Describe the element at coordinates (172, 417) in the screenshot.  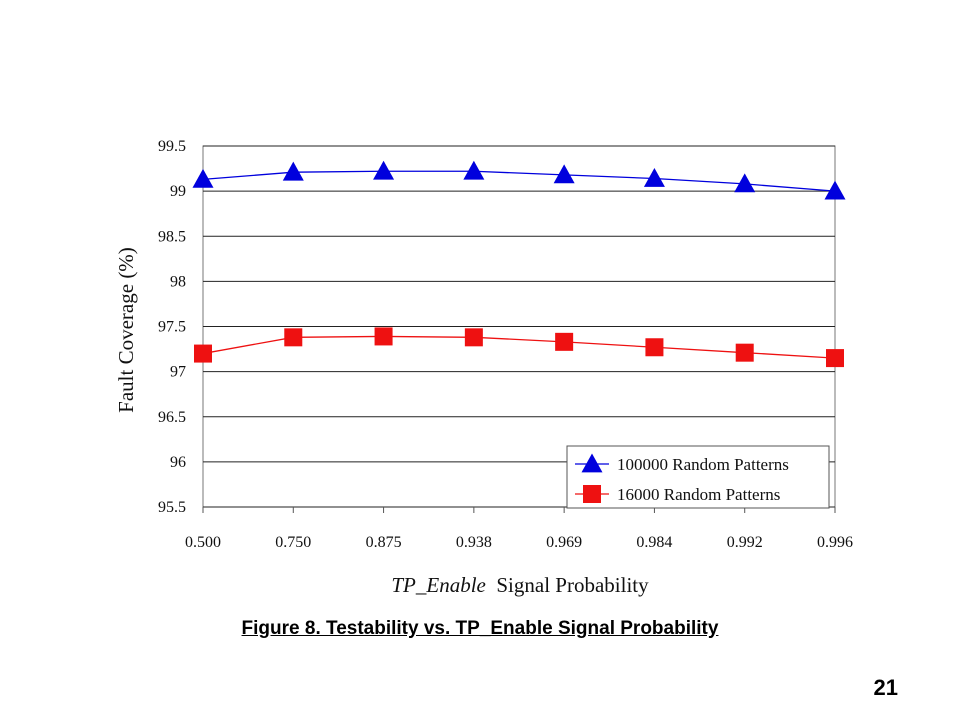
I see `y-tick-label: 96.5` at that location.